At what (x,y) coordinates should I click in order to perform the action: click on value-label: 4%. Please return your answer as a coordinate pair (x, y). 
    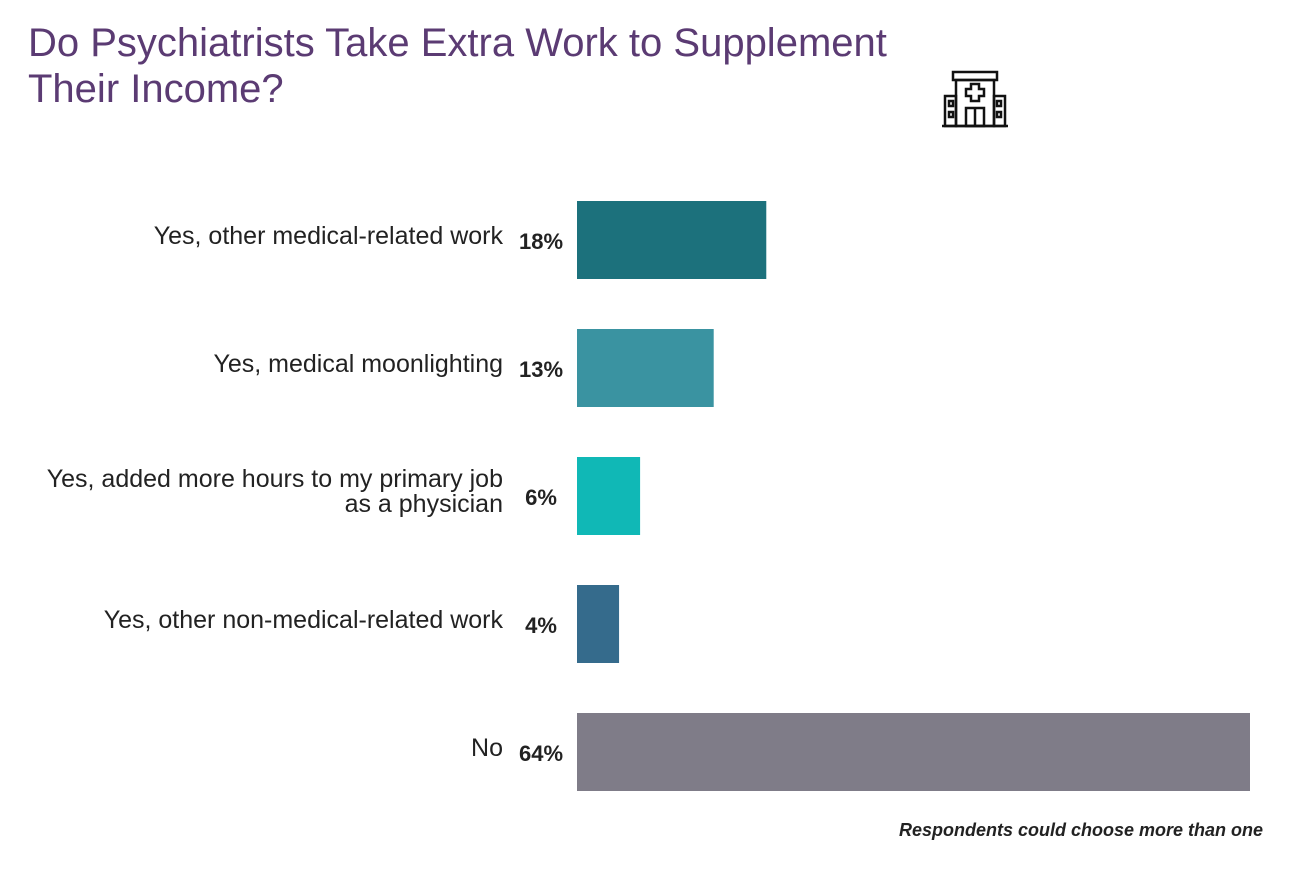
    Looking at the image, I should click on (541, 625).